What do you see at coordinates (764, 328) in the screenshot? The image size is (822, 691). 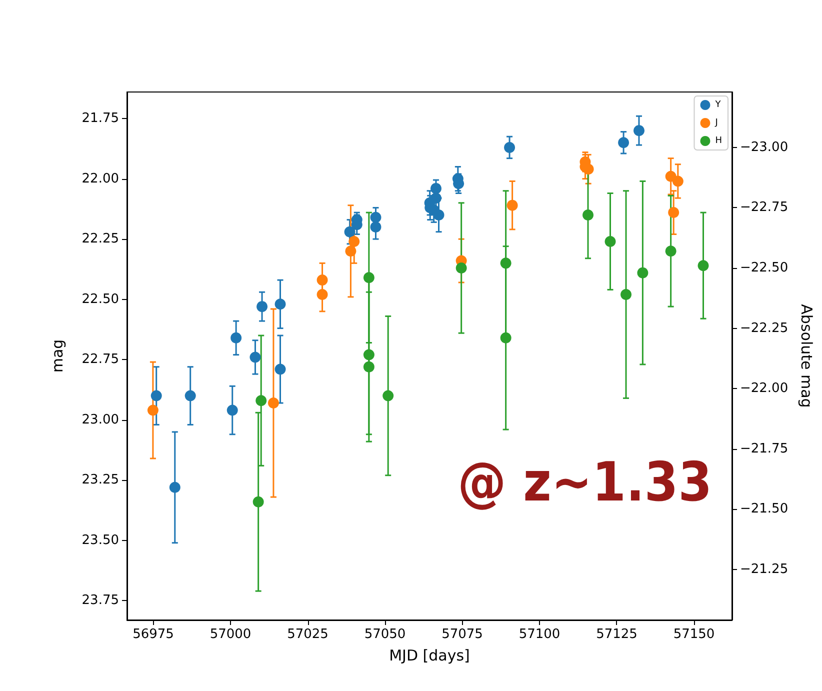 I see `y2-tick-label: −22.25` at bounding box center [764, 328].